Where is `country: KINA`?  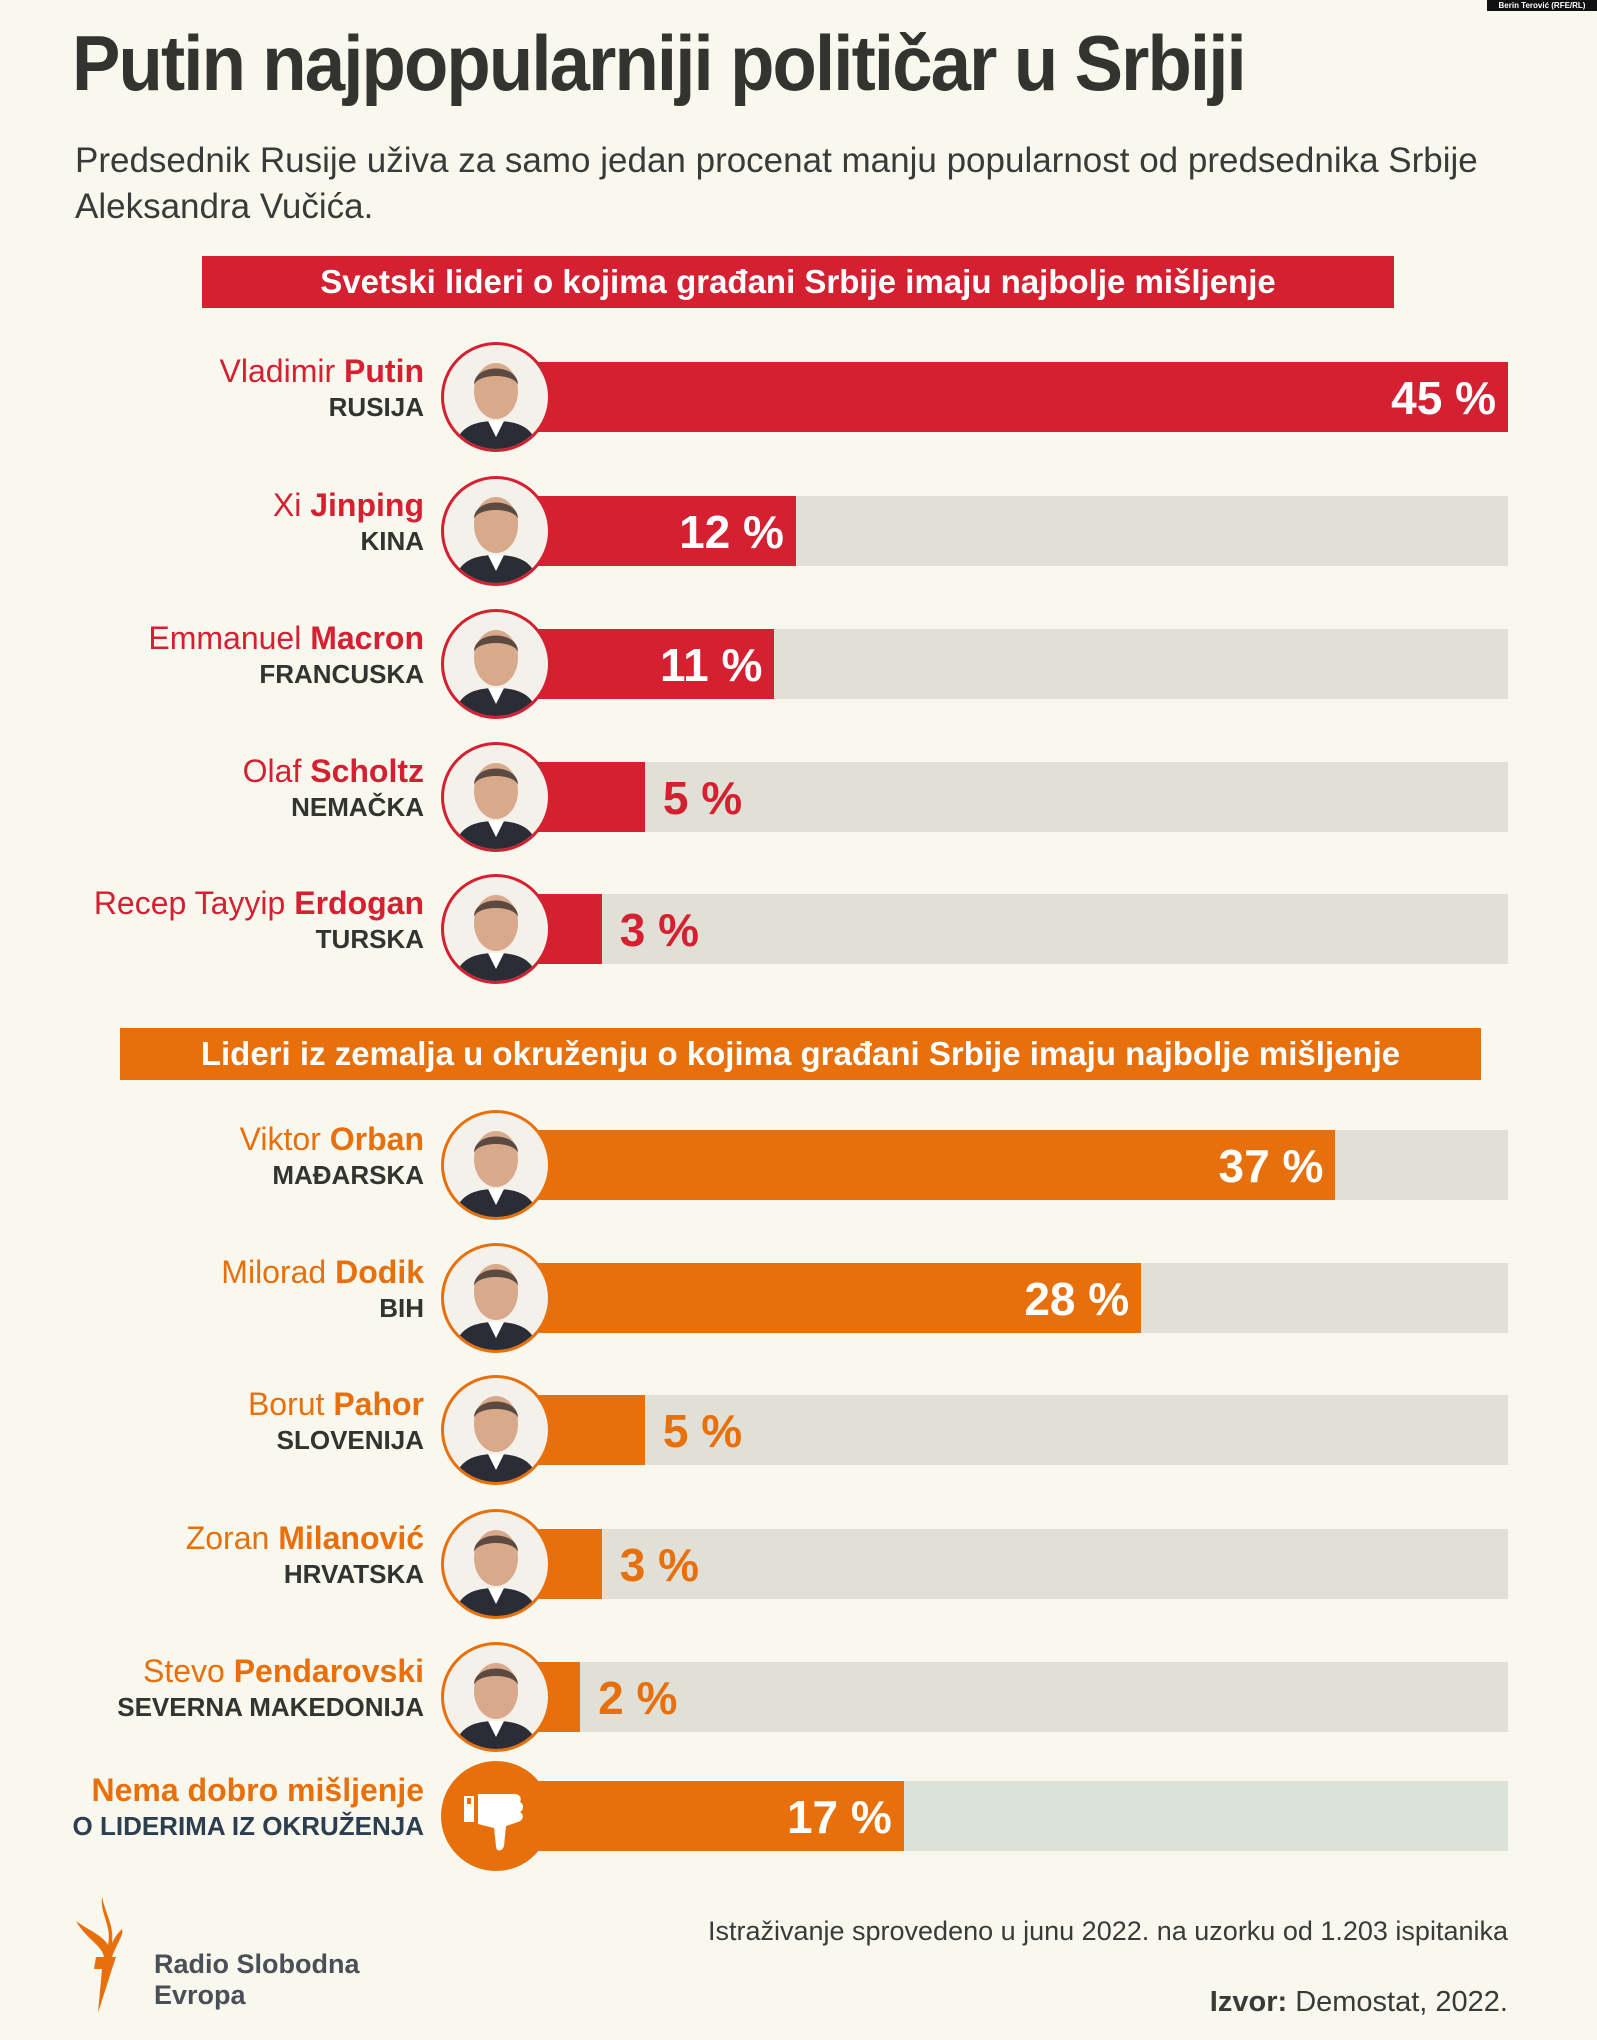 country: KINA is located at coordinates (392, 541).